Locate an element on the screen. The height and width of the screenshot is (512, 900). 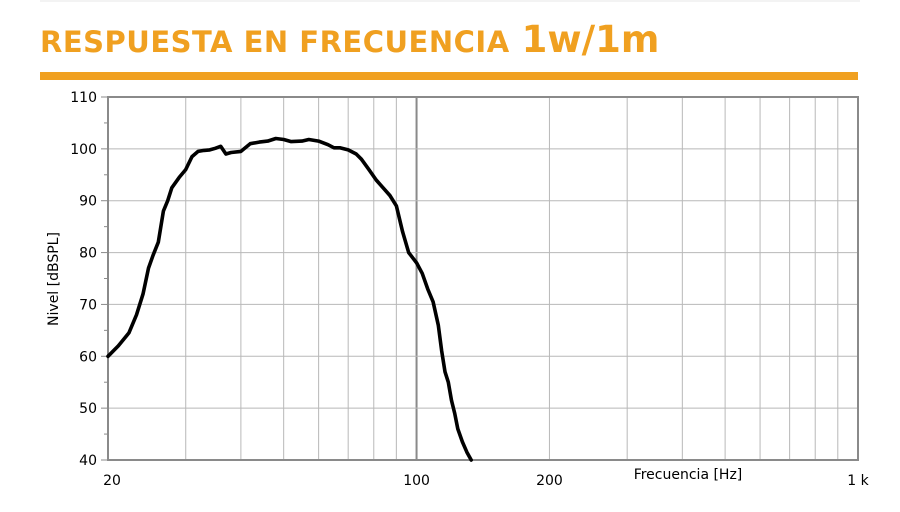
top-divider is located at coordinates (450, 1).